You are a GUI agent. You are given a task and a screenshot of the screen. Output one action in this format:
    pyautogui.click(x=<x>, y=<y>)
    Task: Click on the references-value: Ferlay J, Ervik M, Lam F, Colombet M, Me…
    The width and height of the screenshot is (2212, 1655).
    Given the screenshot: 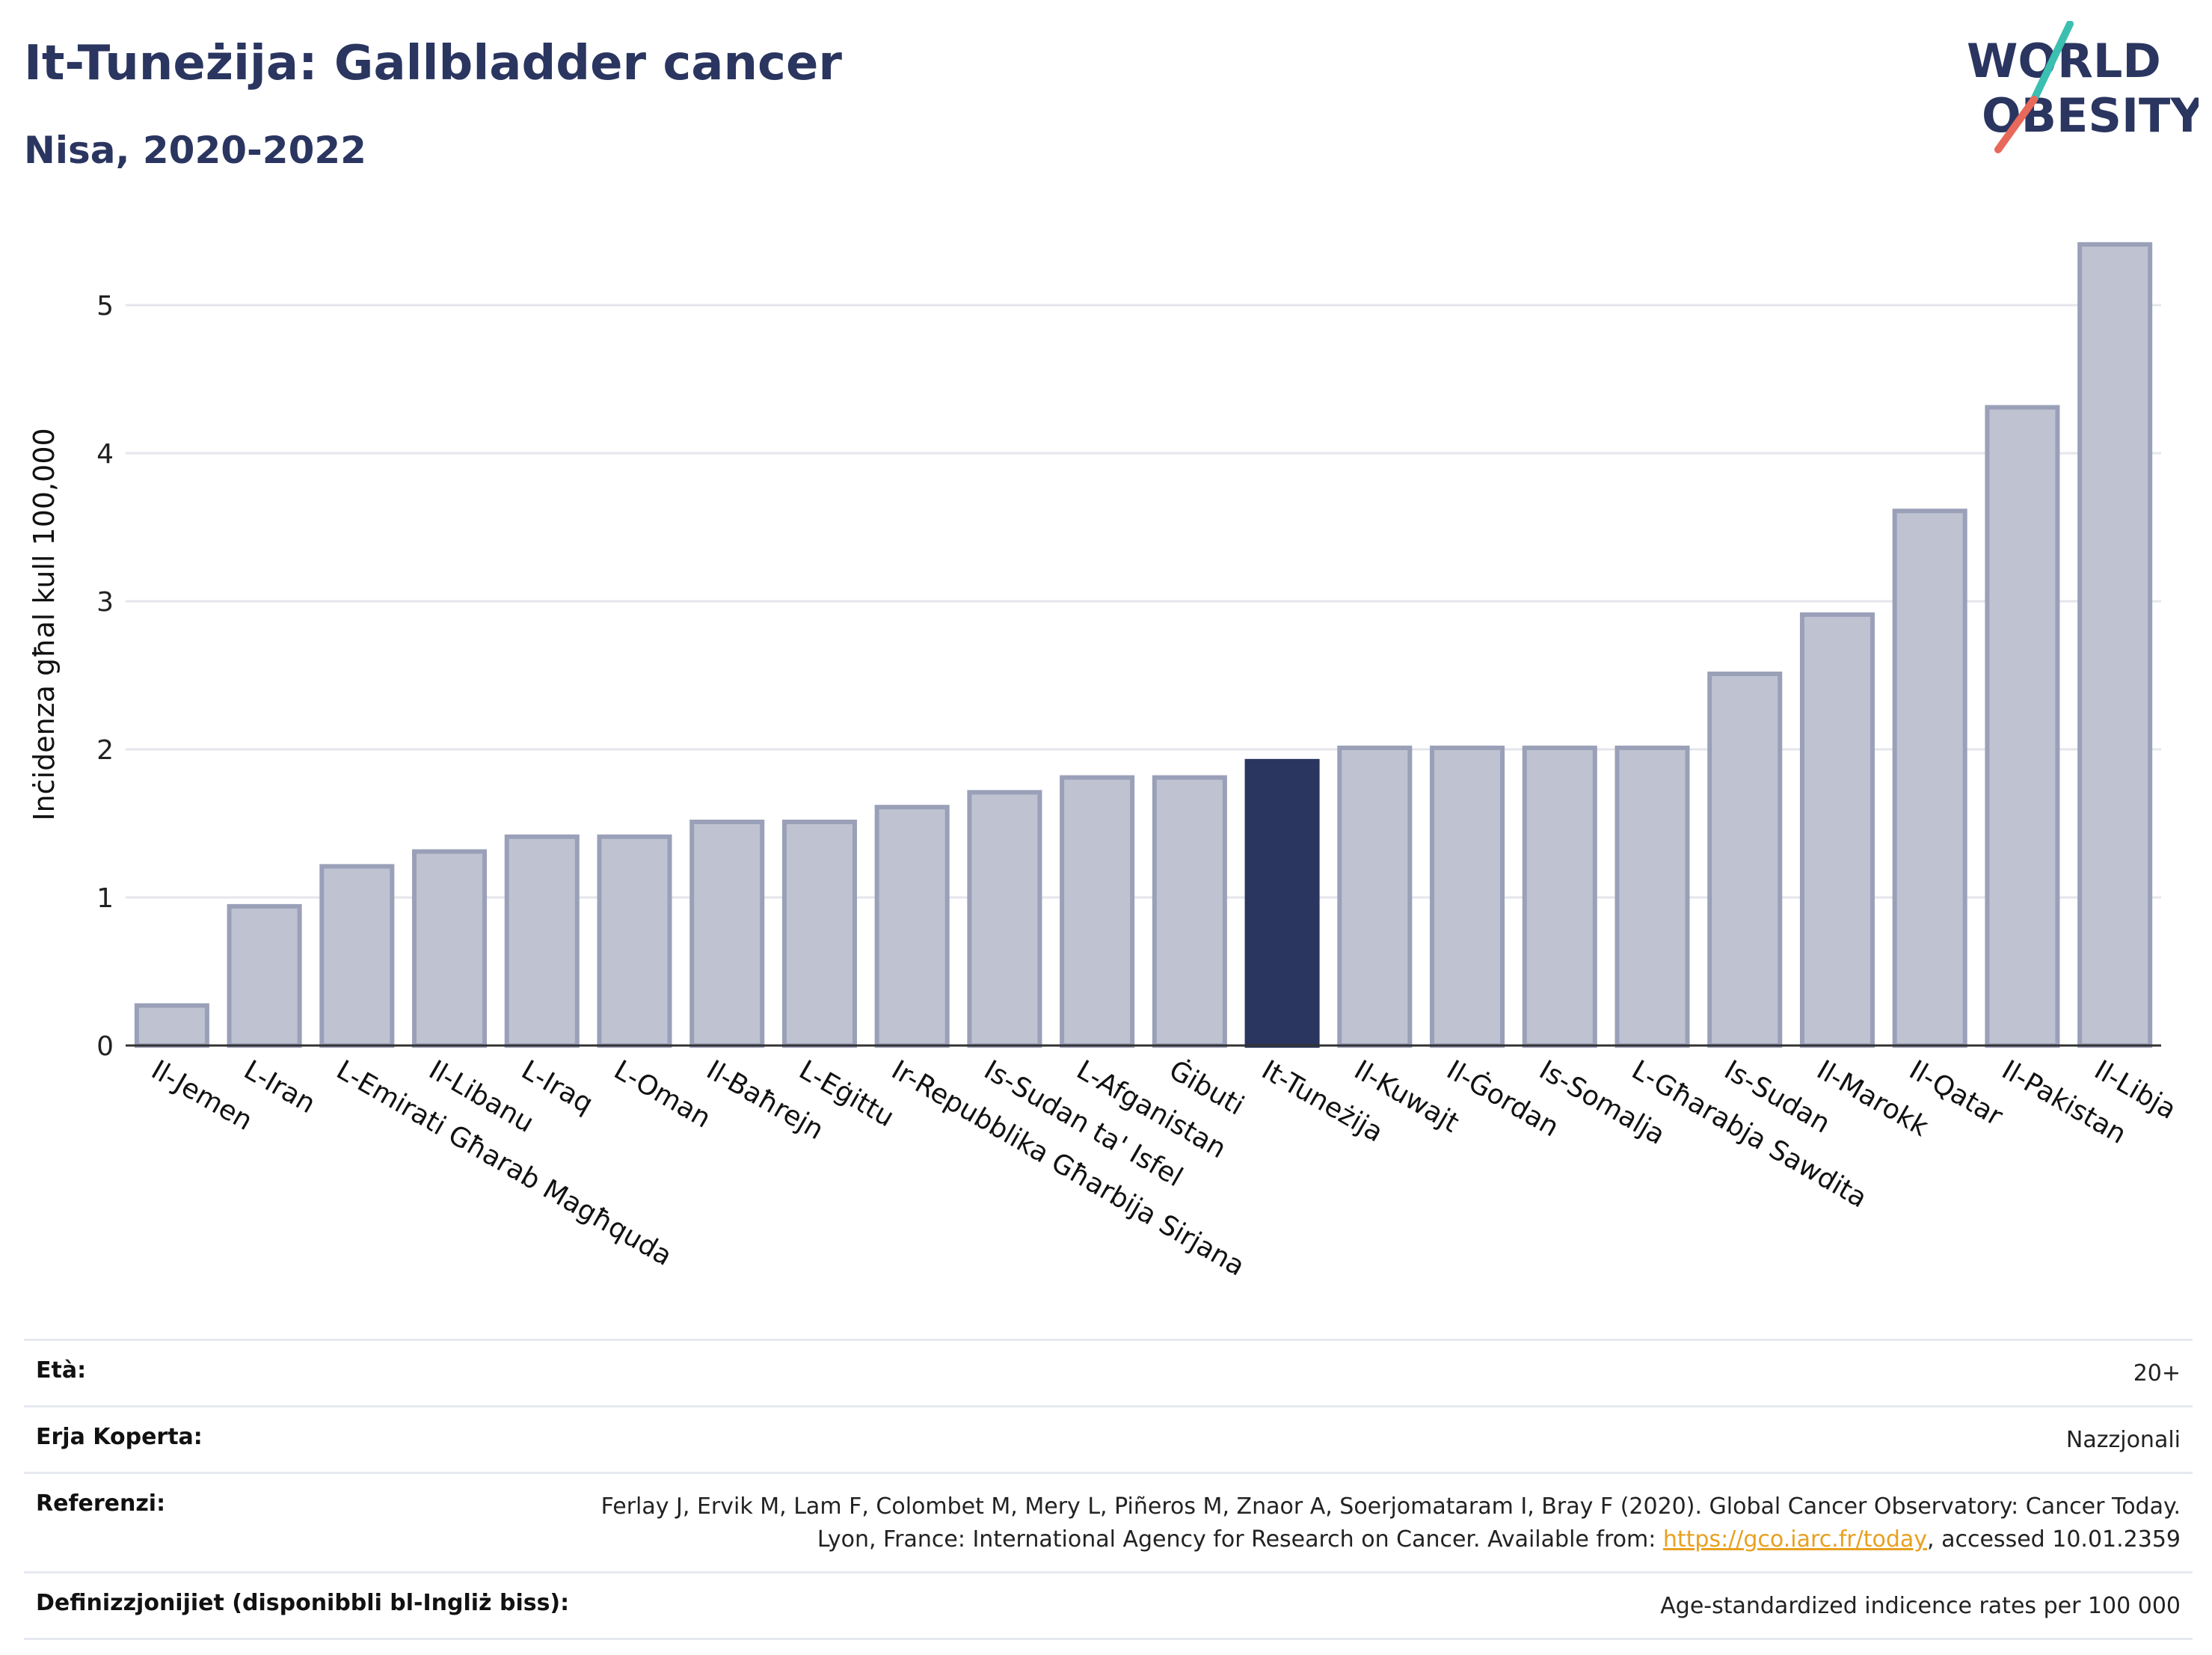 What is the action you would take?
    pyautogui.click(x=1358, y=1523)
    